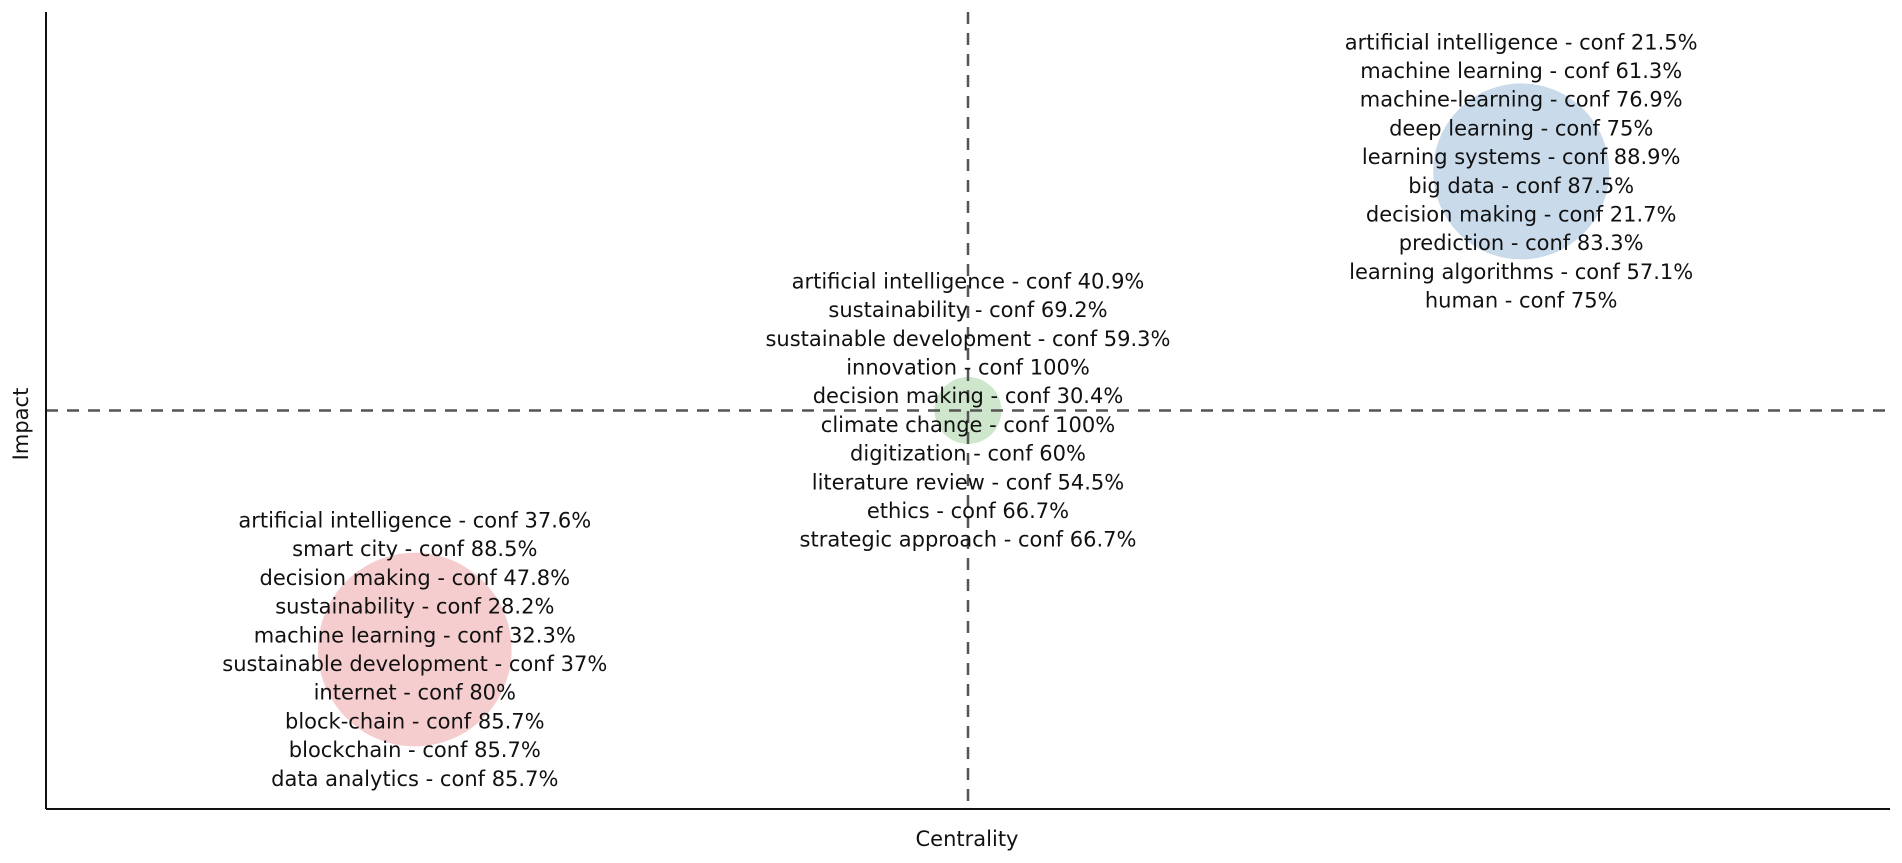  Describe the element at coordinates (415, 693) in the screenshot. I see `cluster-3-keyword-label: internet - conf 80%` at that location.